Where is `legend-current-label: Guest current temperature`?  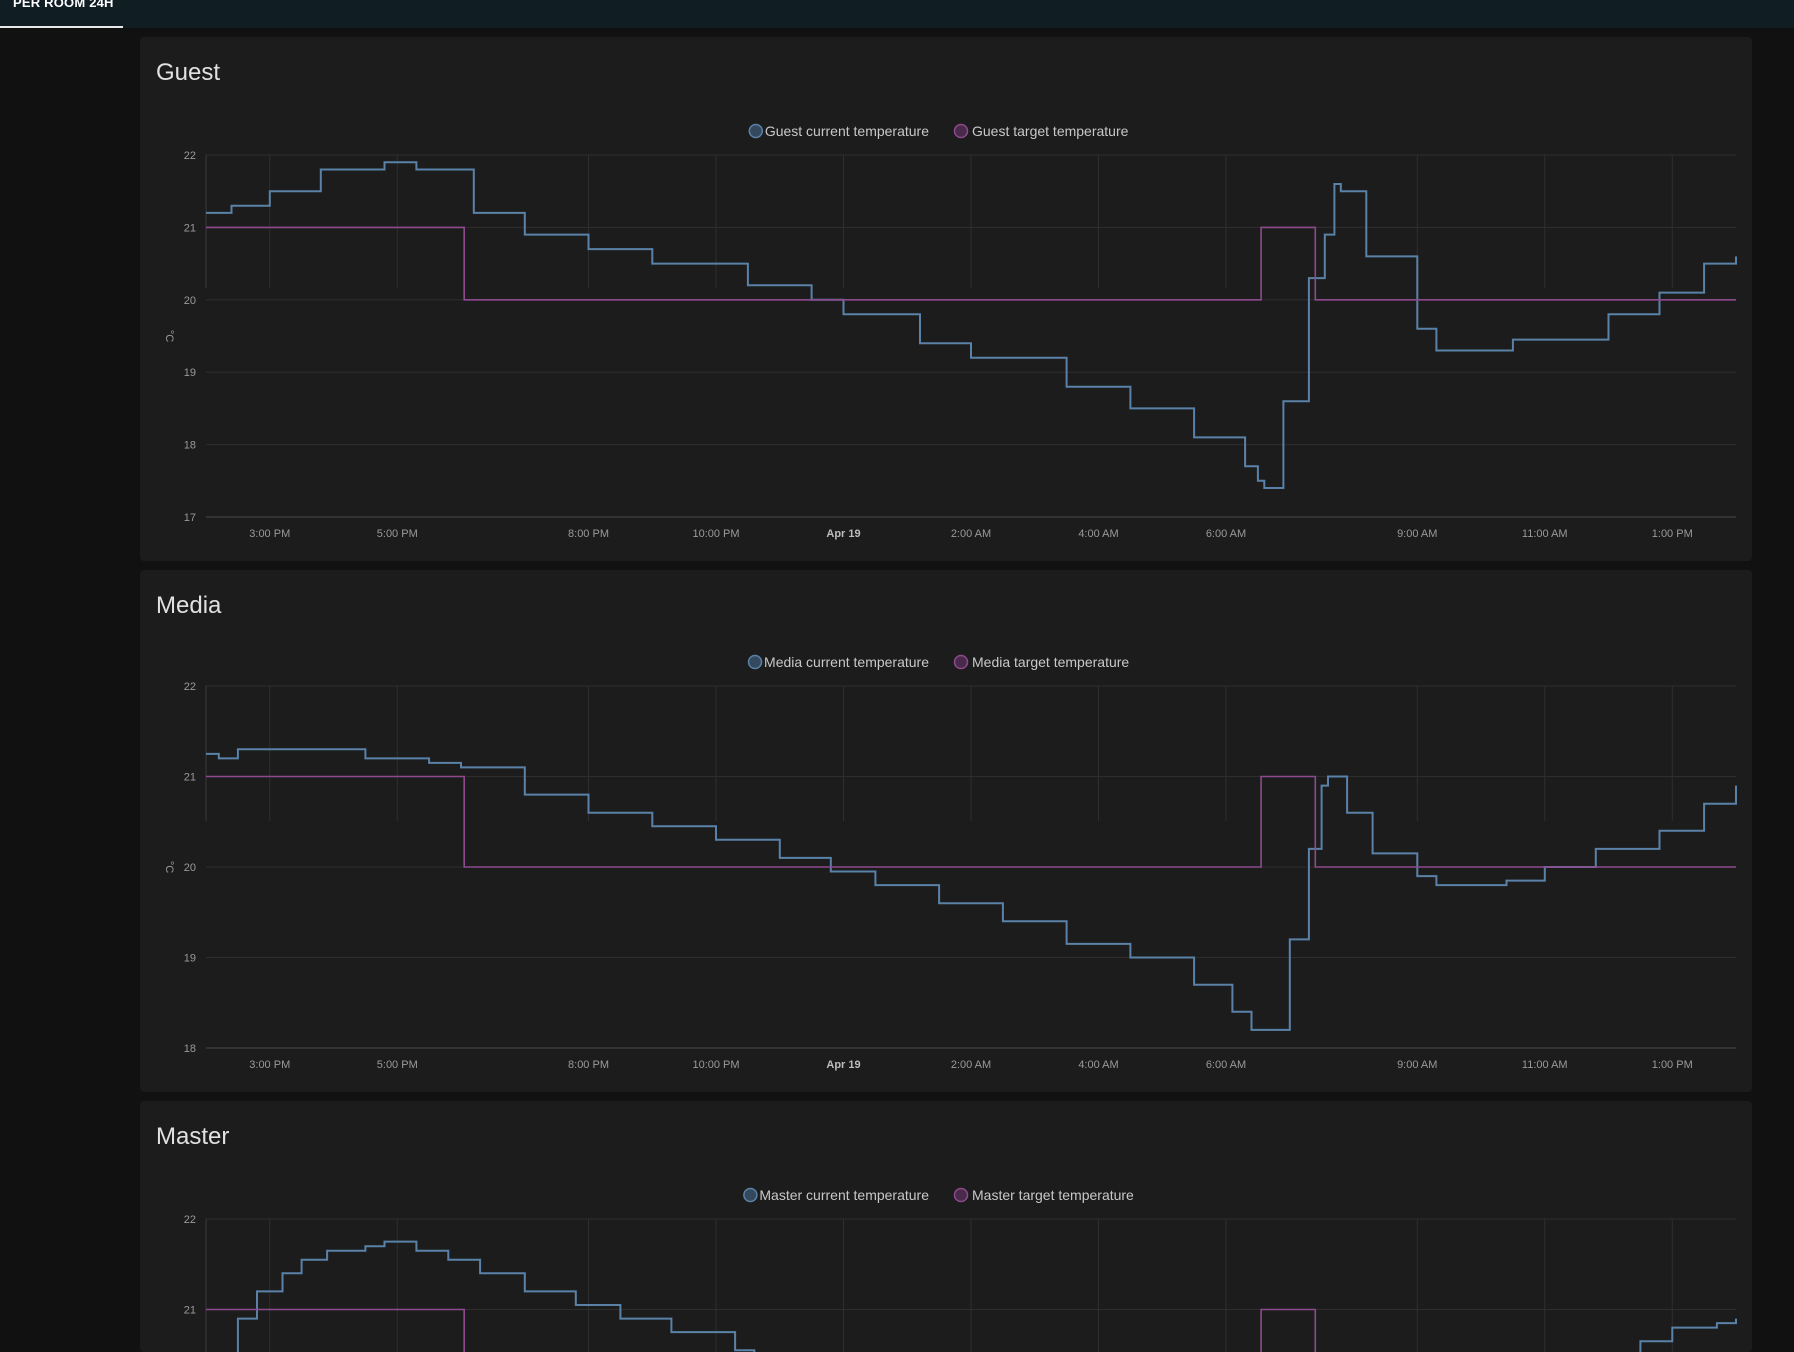 legend-current-label: Guest current temperature is located at coordinates (847, 131).